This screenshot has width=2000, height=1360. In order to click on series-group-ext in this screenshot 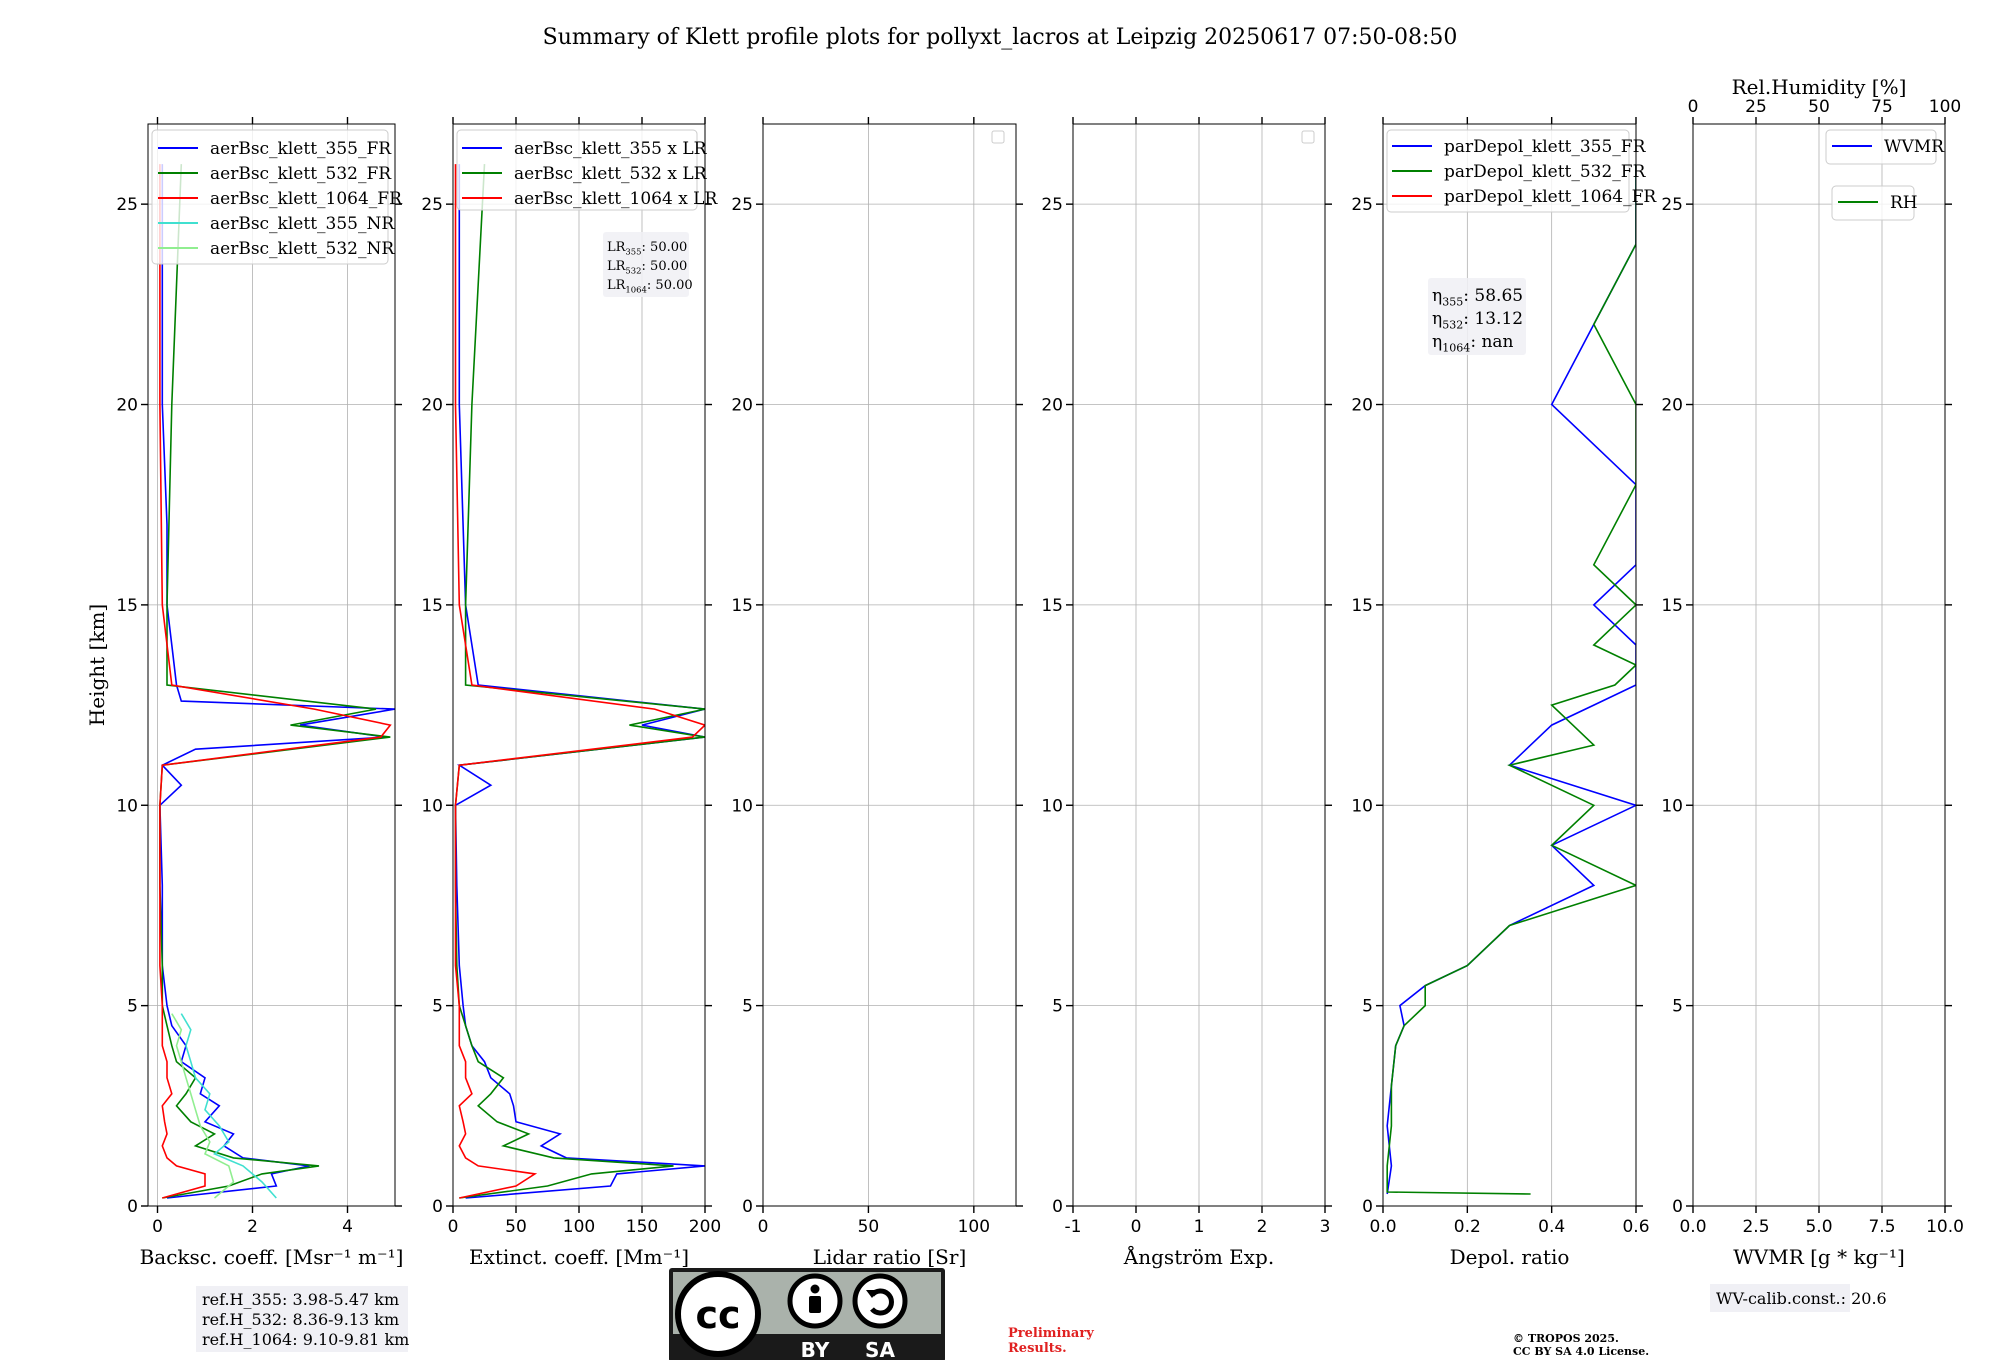, I will do `click(579, 681)`.